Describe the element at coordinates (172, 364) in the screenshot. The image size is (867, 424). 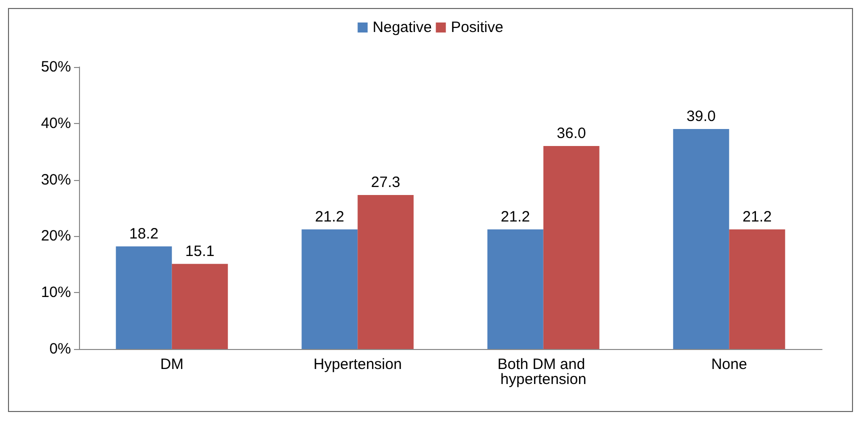
I see `x-tick-label: DM` at that location.